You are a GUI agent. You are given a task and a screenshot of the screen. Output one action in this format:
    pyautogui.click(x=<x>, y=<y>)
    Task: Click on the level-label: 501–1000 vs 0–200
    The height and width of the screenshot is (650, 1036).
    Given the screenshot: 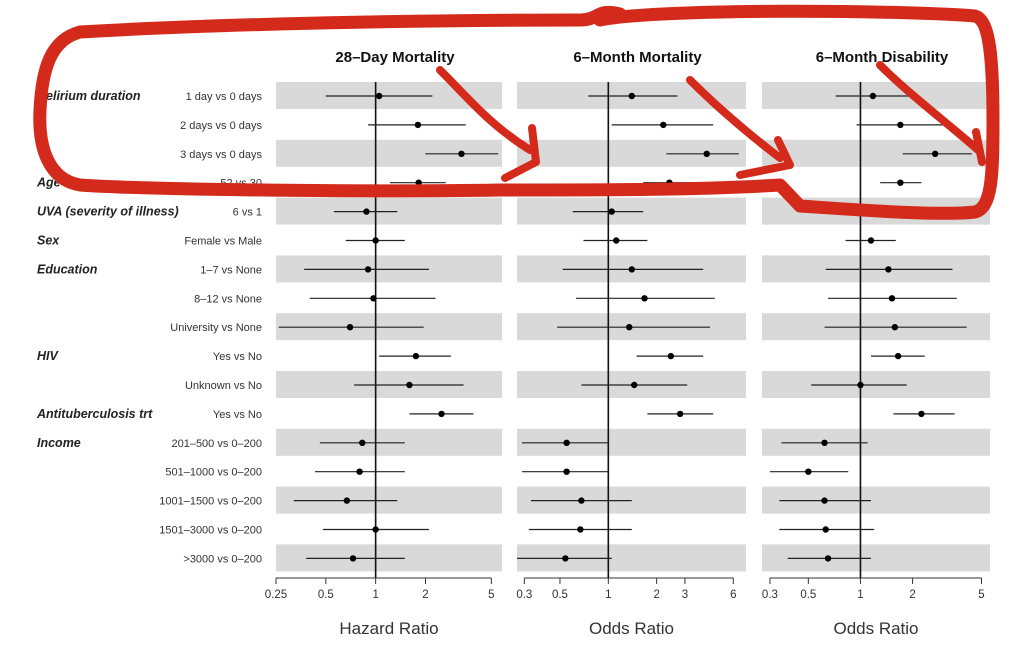 What is the action you would take?
    pyautogui.click(x=213, y=473)
    